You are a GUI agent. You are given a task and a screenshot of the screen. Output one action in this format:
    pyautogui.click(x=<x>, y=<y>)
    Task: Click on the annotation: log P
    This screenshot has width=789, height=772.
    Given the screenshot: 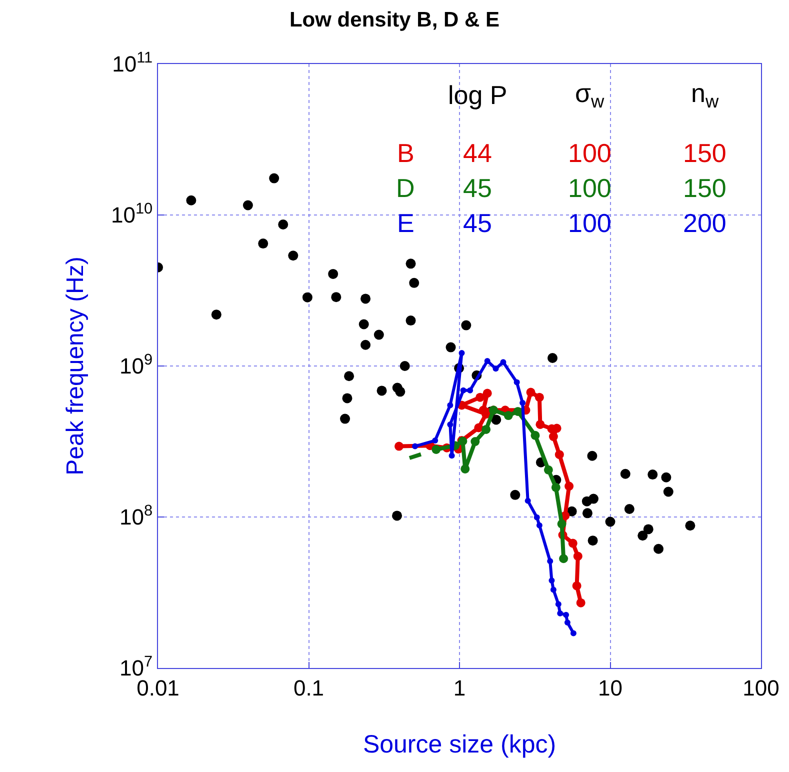 What is the action you would take?
    pyautogui.click(x=478, y=95)
    